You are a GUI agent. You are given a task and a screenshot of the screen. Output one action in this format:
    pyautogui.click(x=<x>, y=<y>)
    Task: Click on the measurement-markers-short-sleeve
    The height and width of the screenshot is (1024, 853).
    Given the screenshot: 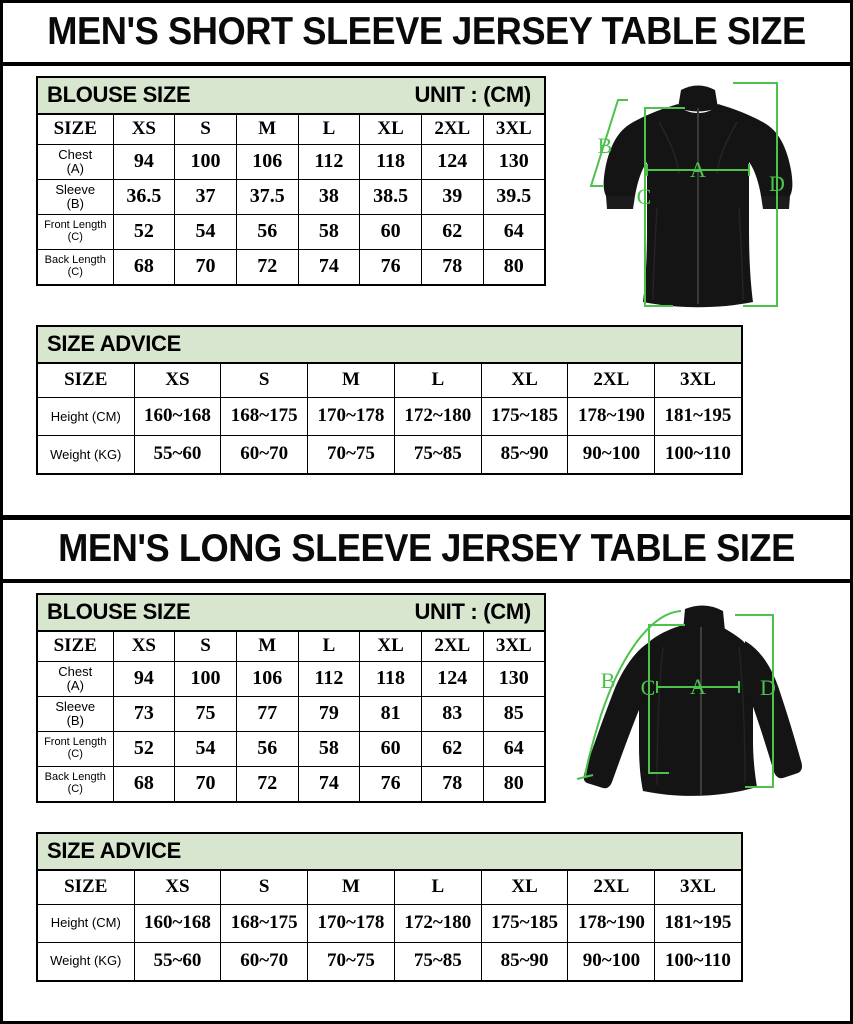 What is the action you would take?
    pyautogui.click(x=683, y=194)
    